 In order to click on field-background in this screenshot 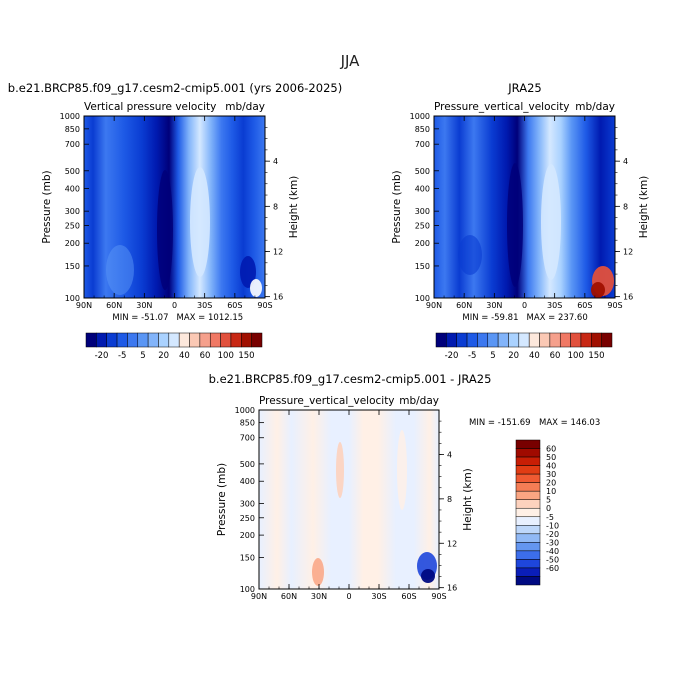, I will do `click(349, 499)`.